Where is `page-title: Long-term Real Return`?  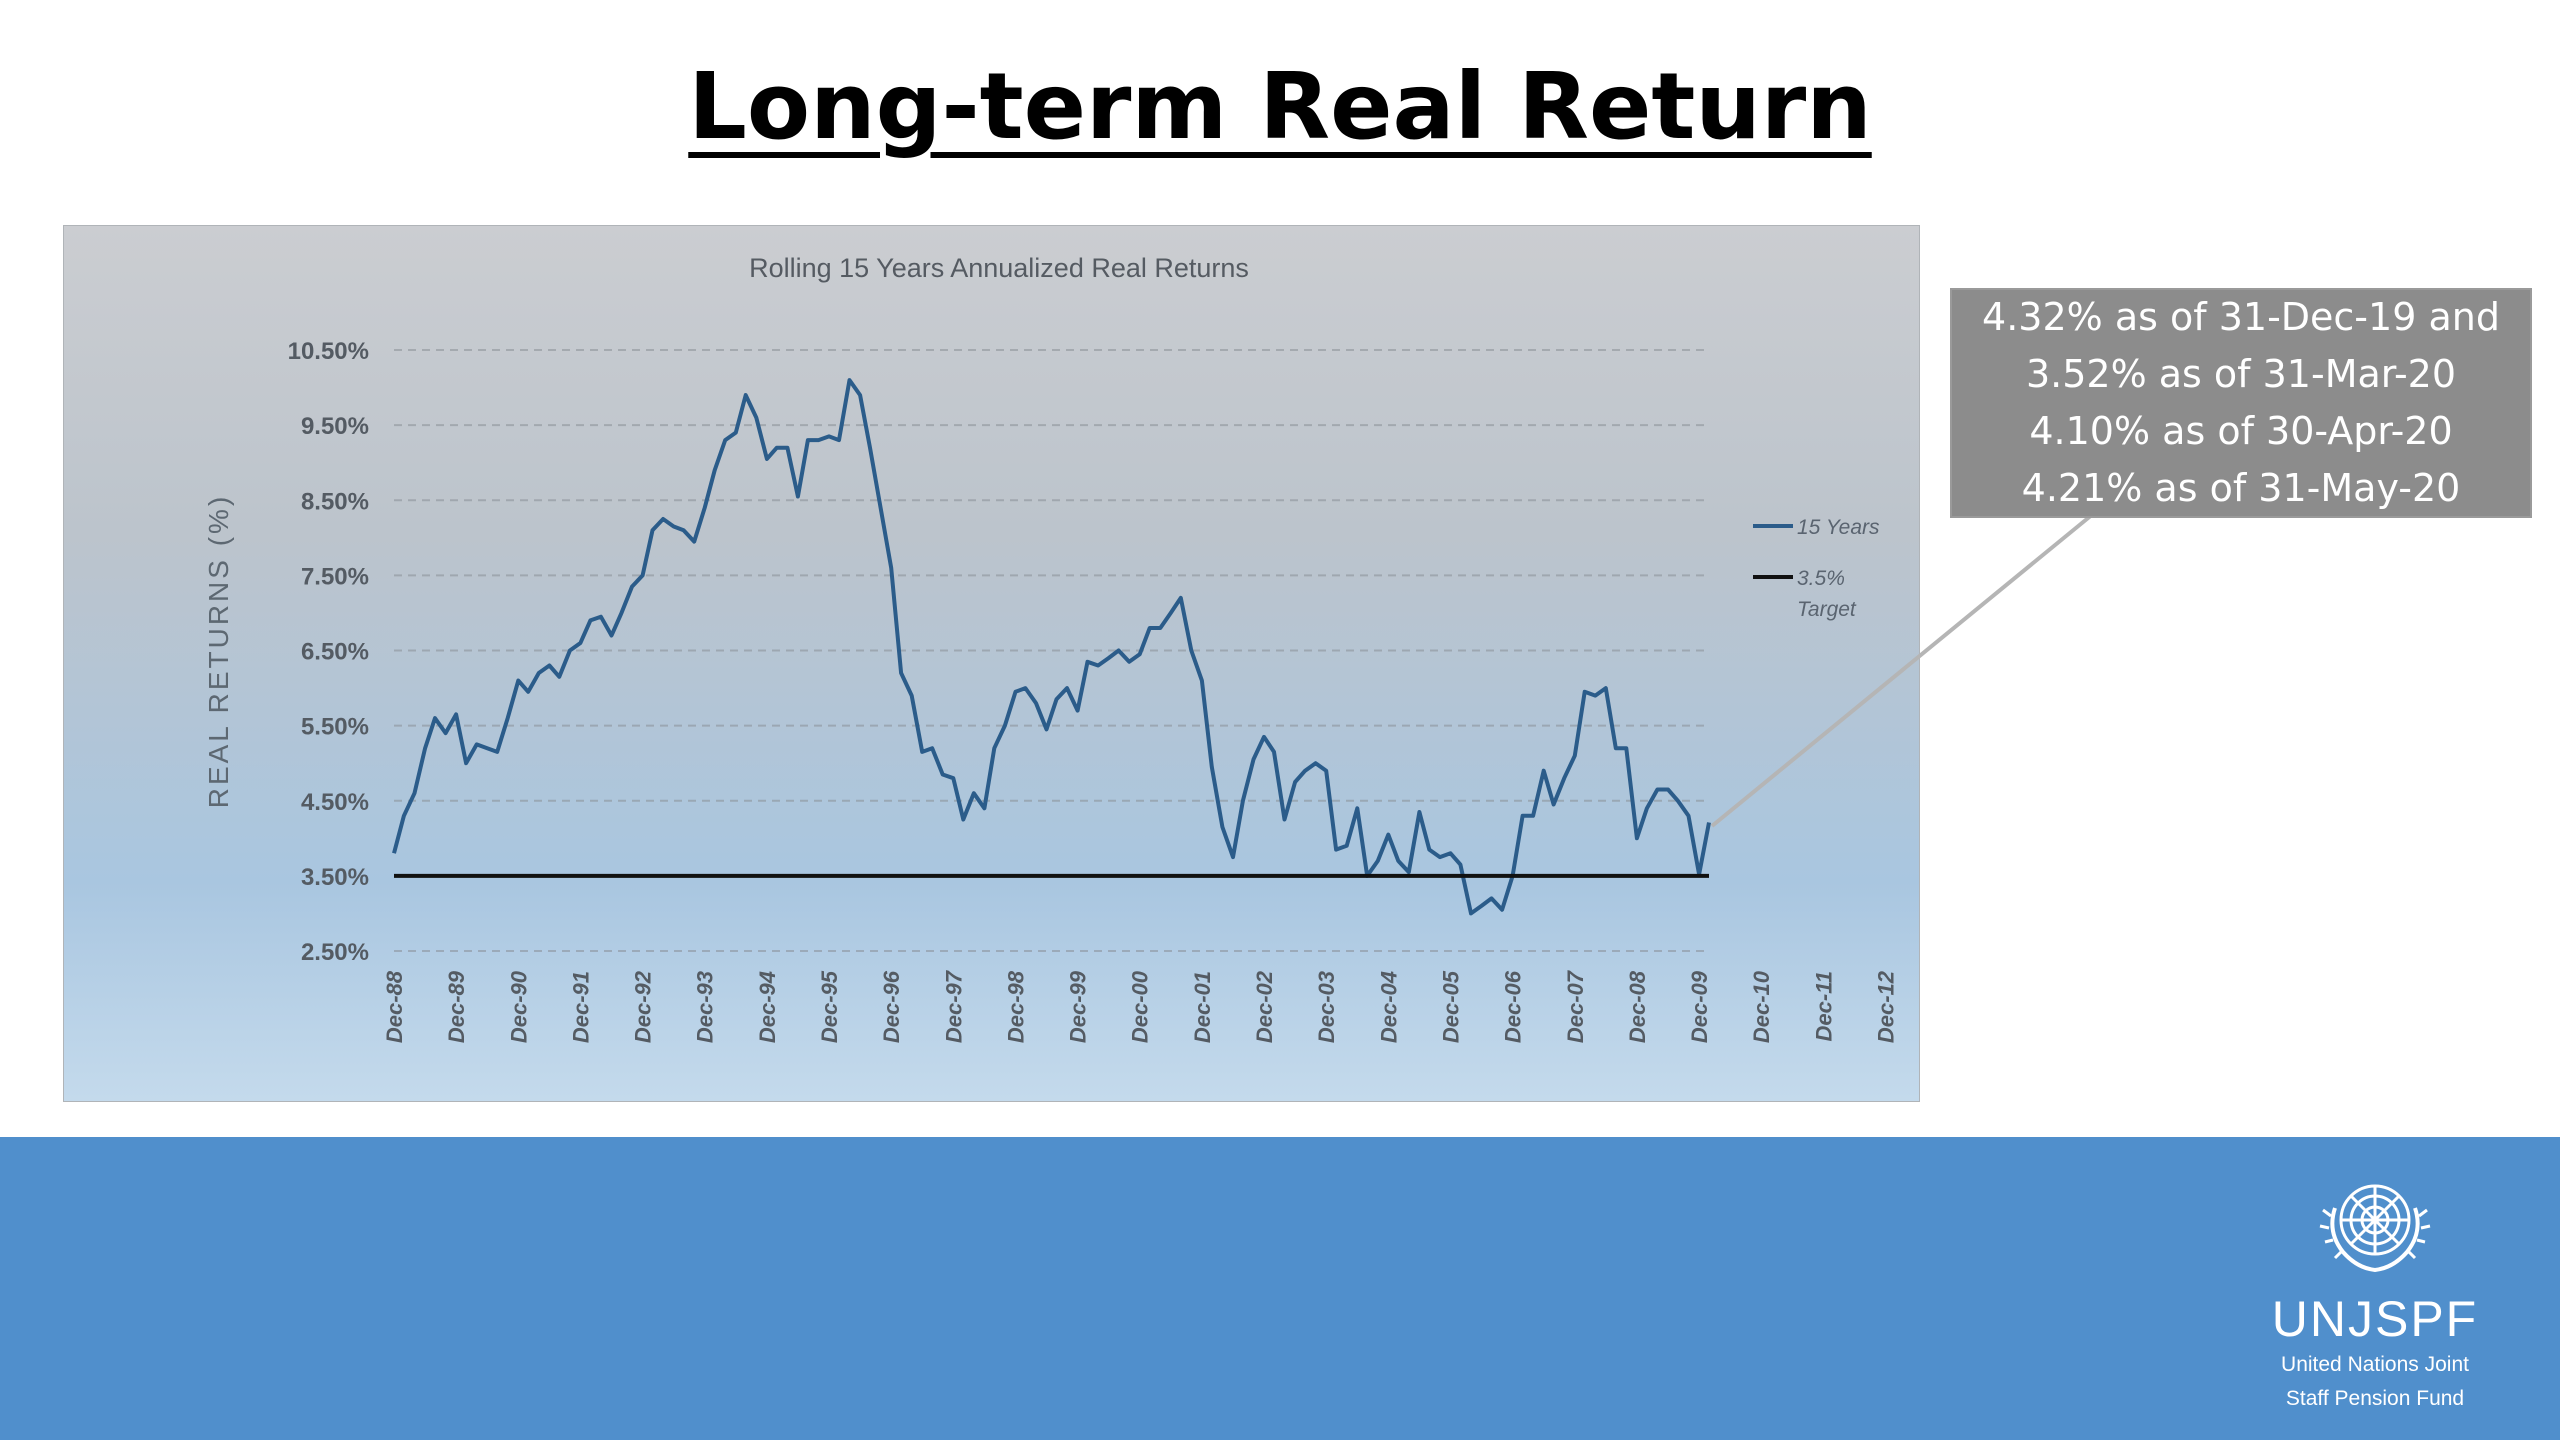 page-title: Long-term Real Return is located at coordinates (1280, 106).